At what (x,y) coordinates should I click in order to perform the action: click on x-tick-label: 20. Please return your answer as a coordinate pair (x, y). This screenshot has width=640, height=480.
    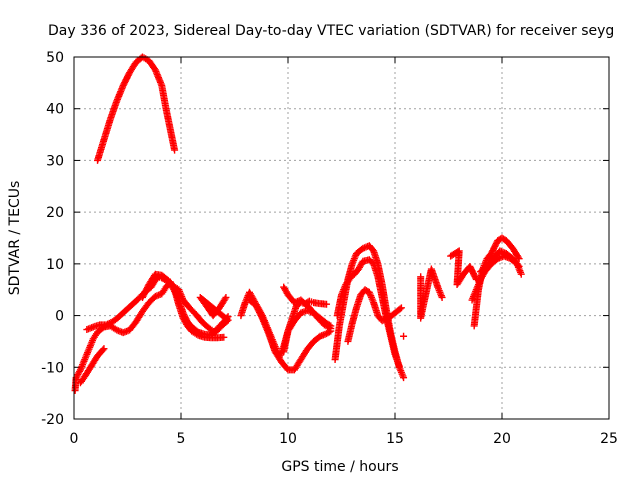
    Looking at the image, I should click on (502, 439).